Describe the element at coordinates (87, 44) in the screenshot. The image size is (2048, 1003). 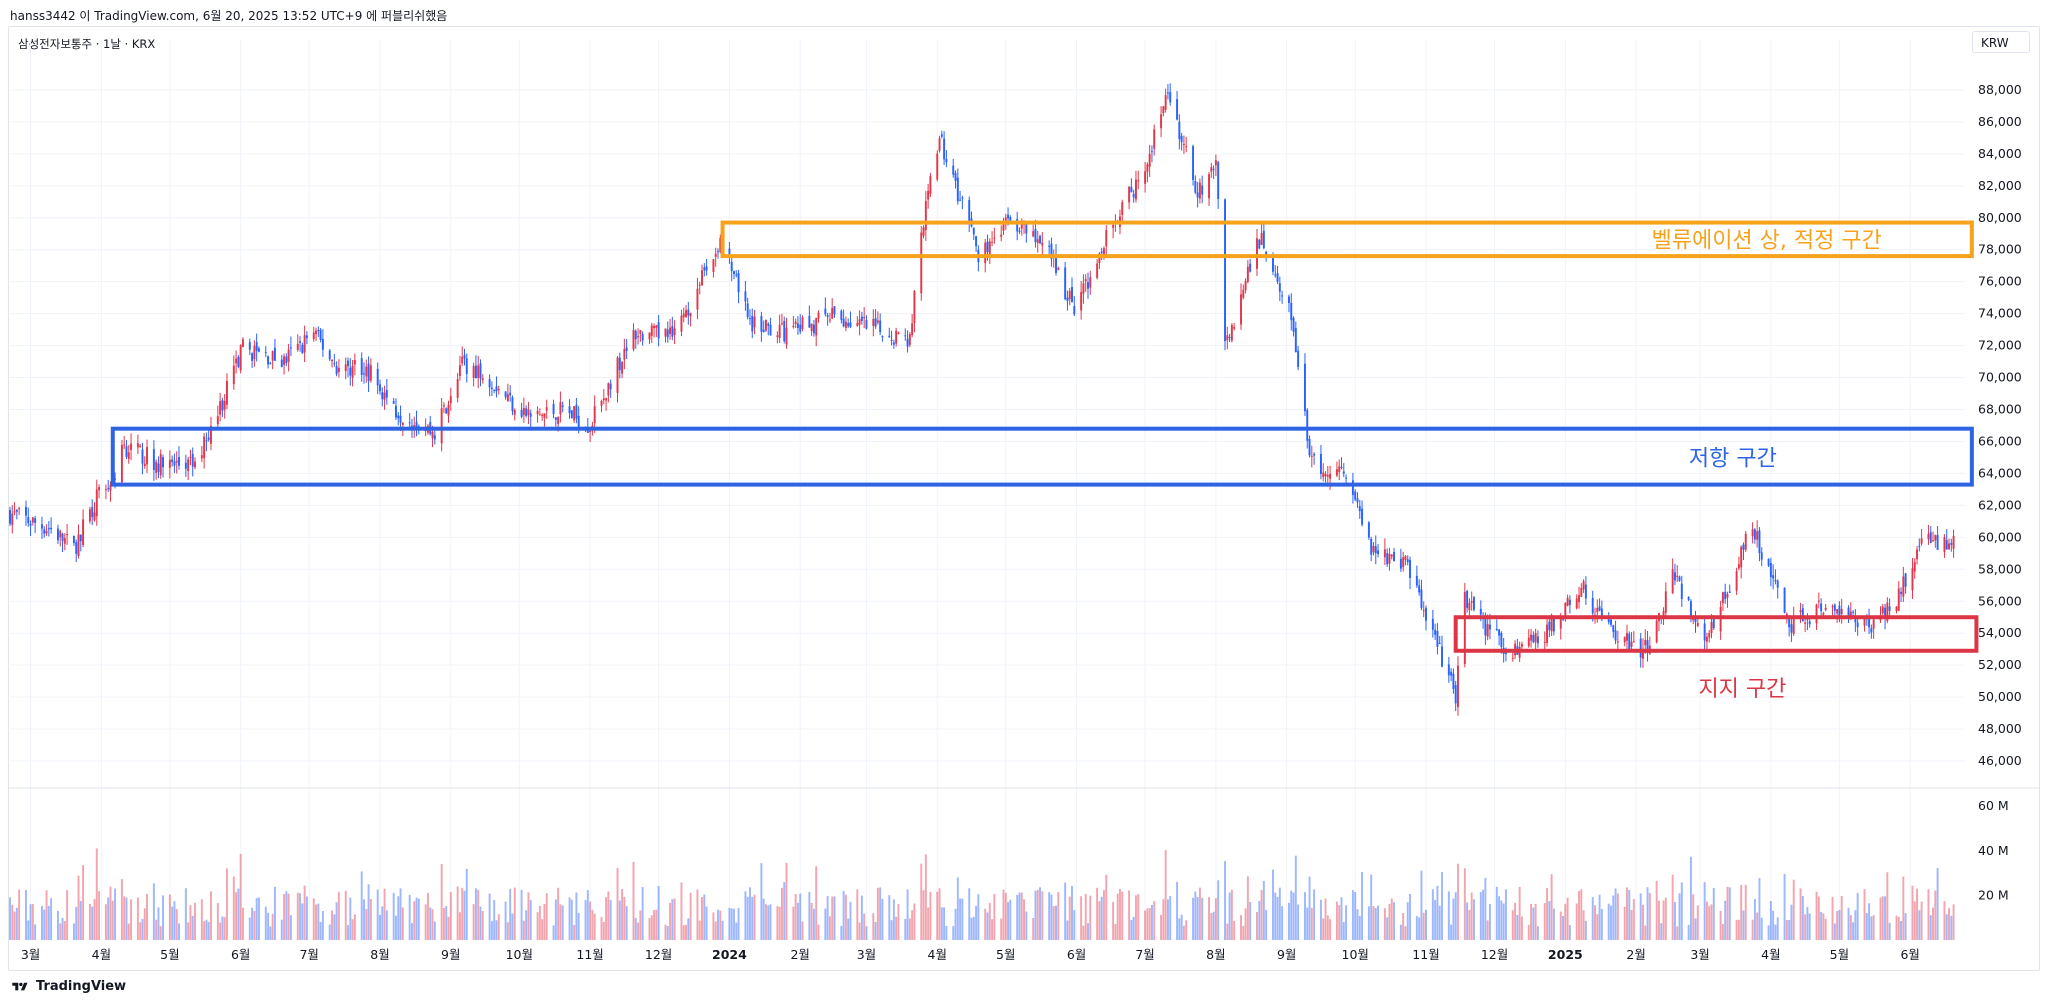
I see `symbol-info: 삼성전자보통주 · 1날 · KRX` at that location.